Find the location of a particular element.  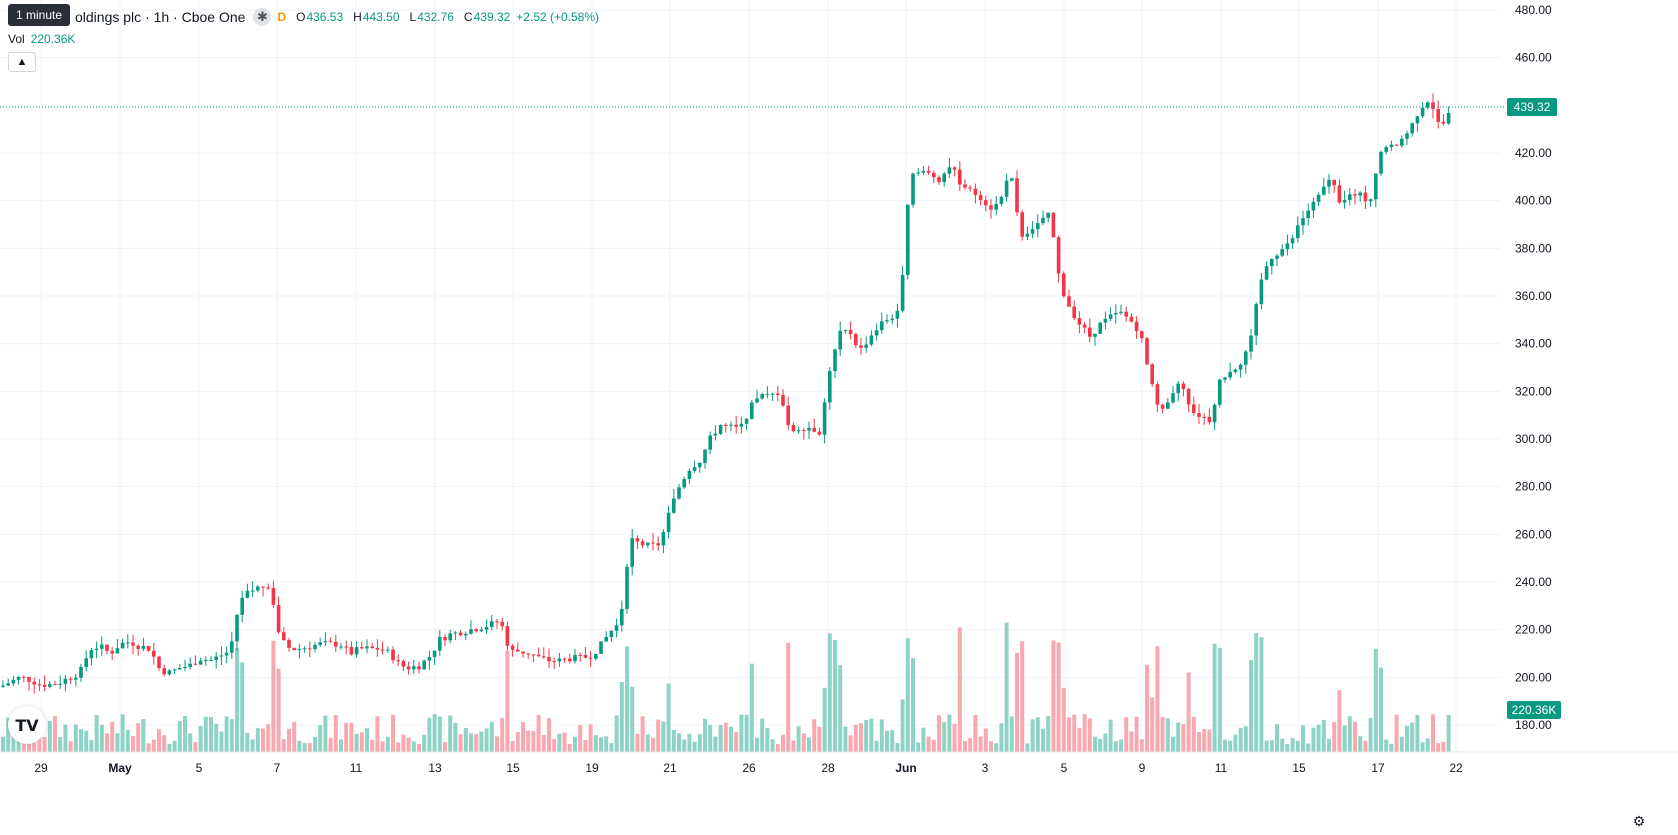

low-label: L is located at coordinates (413, 17).